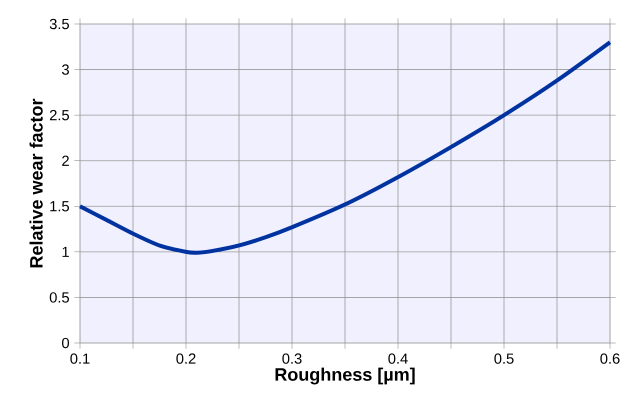 This screenshot has height=403, width=627. I want to click on x-axis-title: Roughness [µm], so click(345, 376).